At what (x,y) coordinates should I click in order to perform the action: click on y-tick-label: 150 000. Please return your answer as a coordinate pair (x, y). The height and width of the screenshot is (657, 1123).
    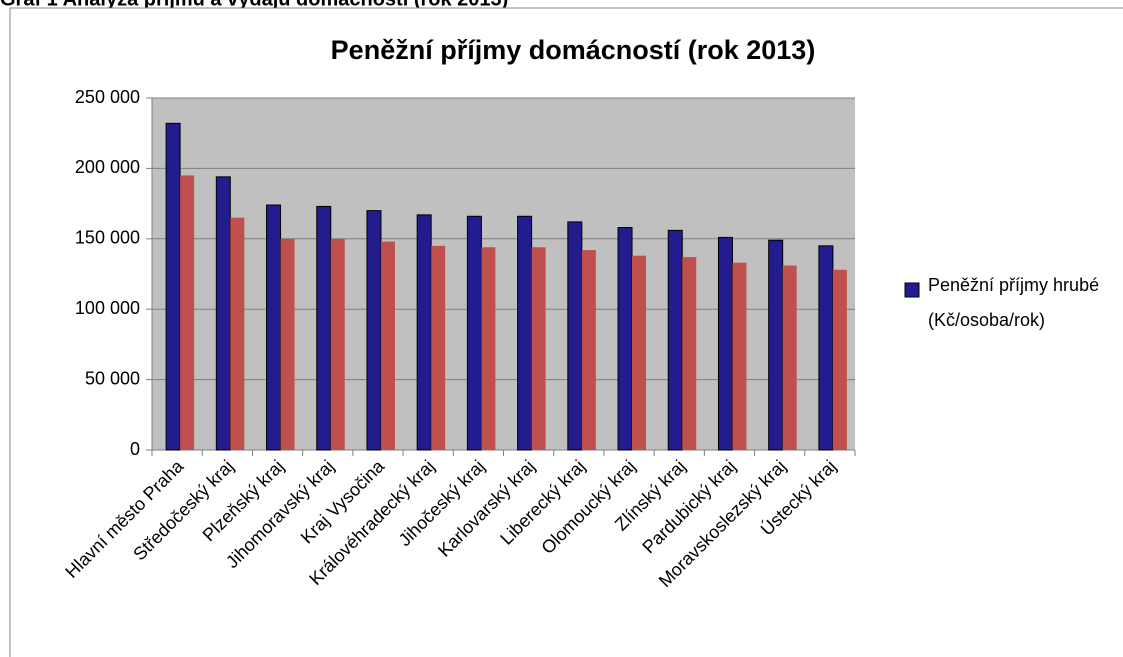
    Looking at the image, I should click on (107, 238).